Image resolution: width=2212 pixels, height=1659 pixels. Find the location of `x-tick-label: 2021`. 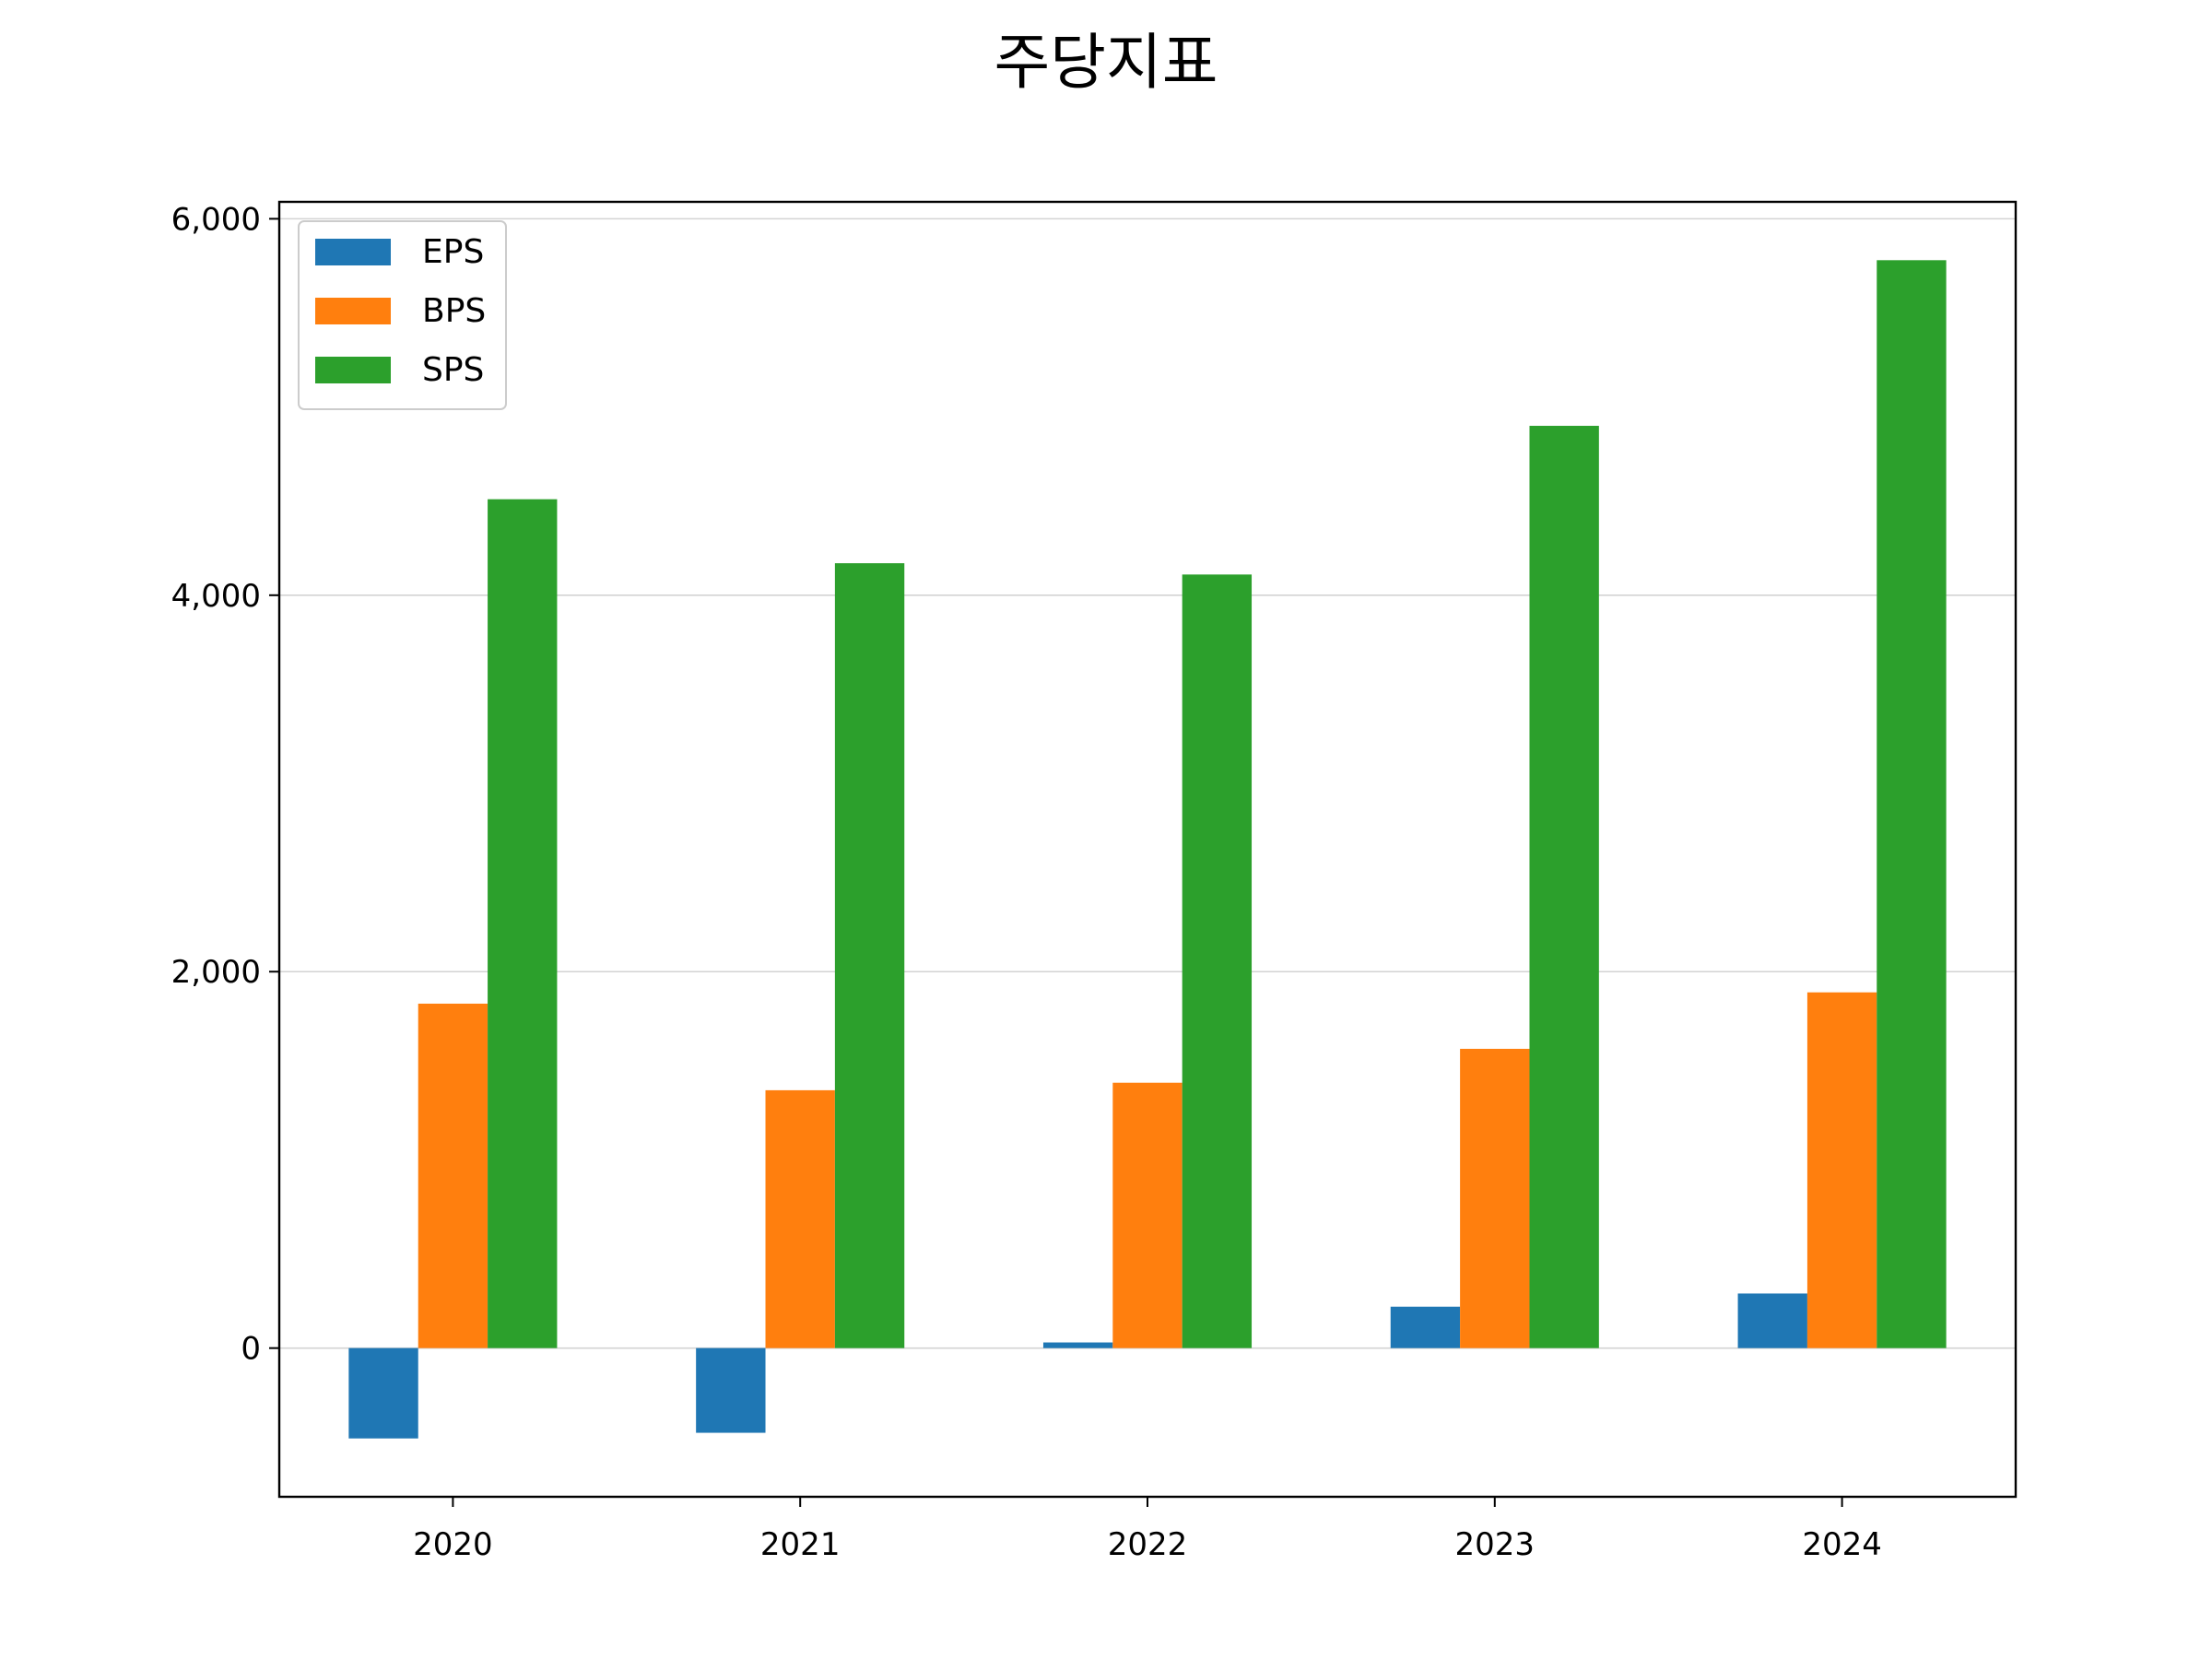

x-tick-label: 2021 is located at coordinates (800, 1544).